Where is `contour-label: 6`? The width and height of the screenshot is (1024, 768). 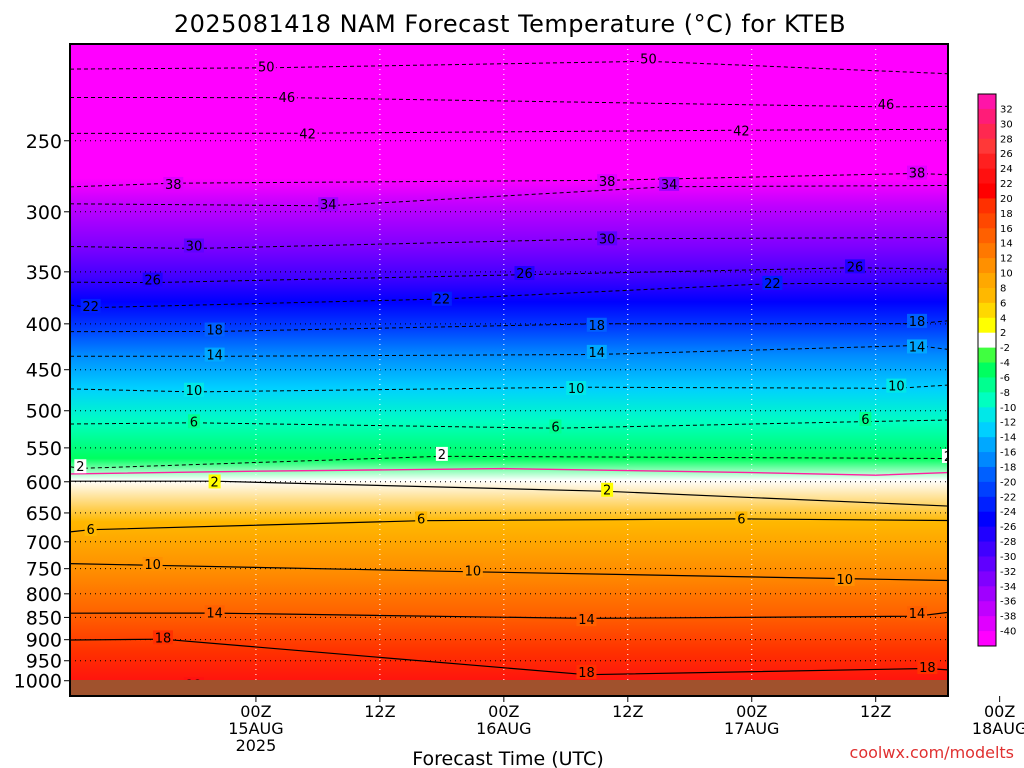
contour-label: 6 is located at coordinates (421, 519).